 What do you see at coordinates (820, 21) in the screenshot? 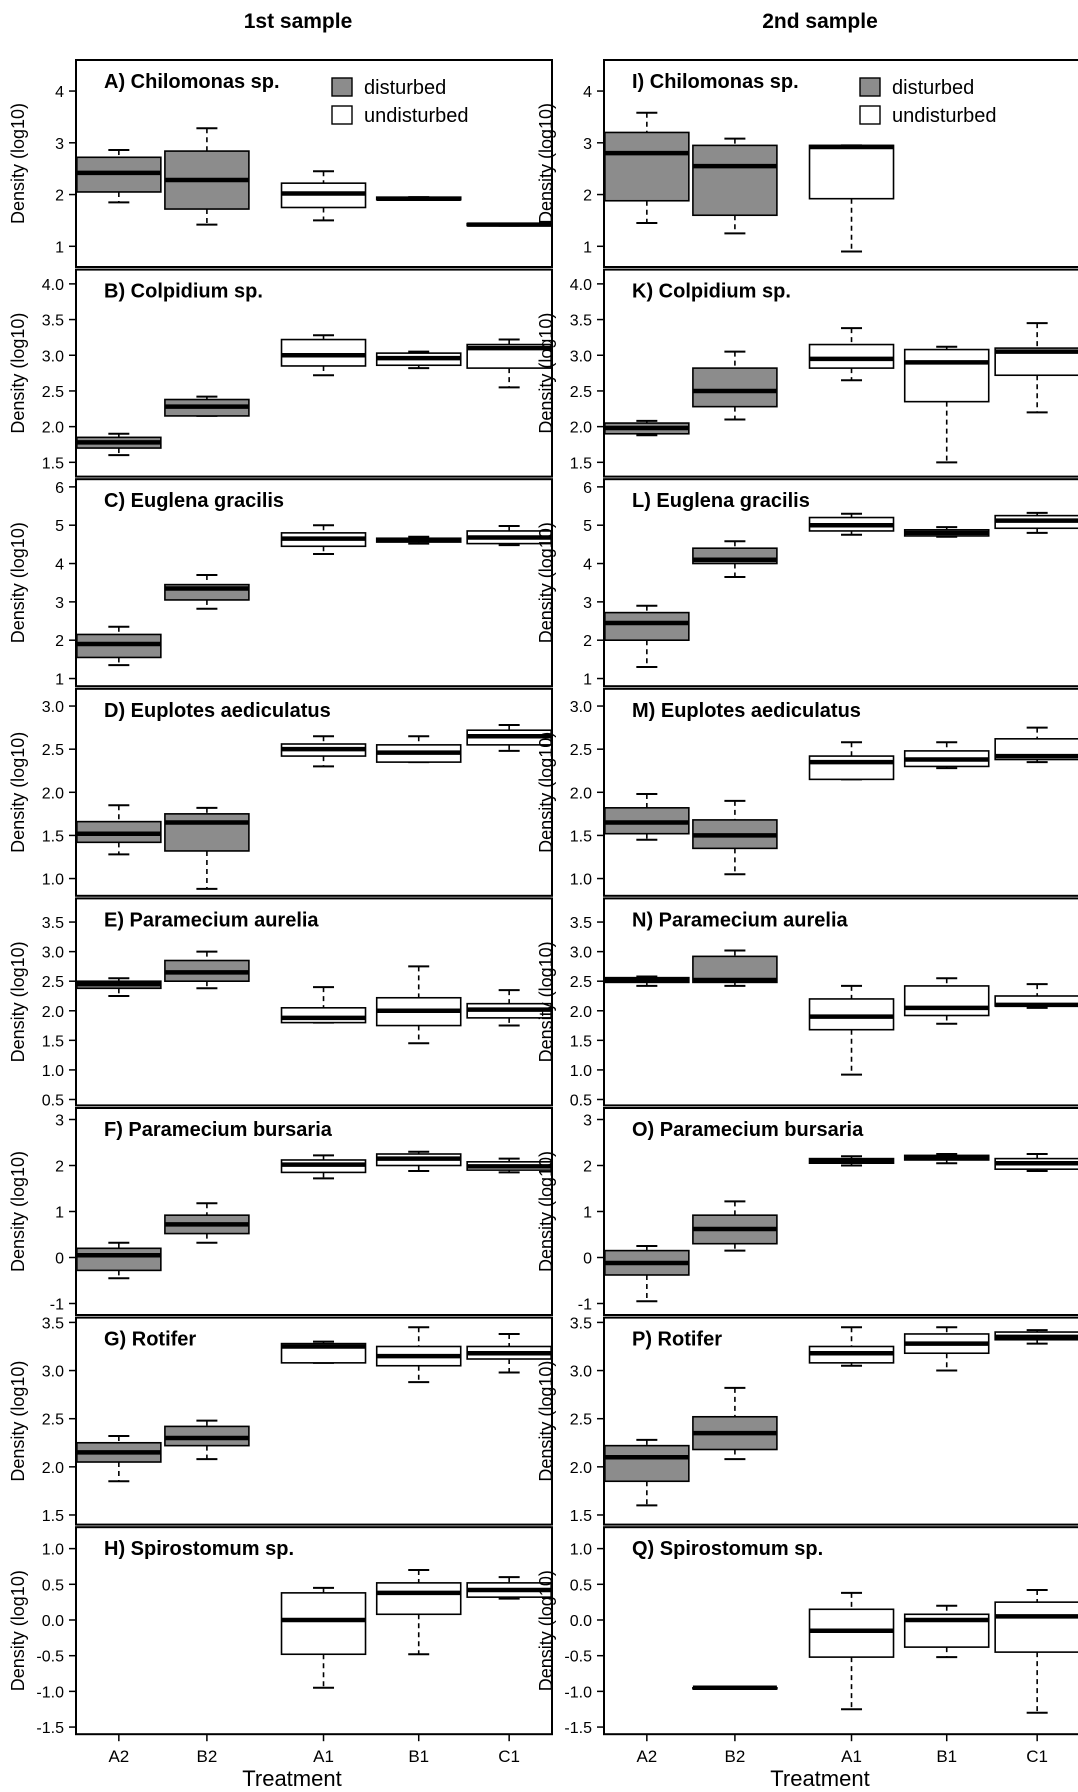
I see `column-title-2nd: 2nd sample` at bounding box center [820, 21].